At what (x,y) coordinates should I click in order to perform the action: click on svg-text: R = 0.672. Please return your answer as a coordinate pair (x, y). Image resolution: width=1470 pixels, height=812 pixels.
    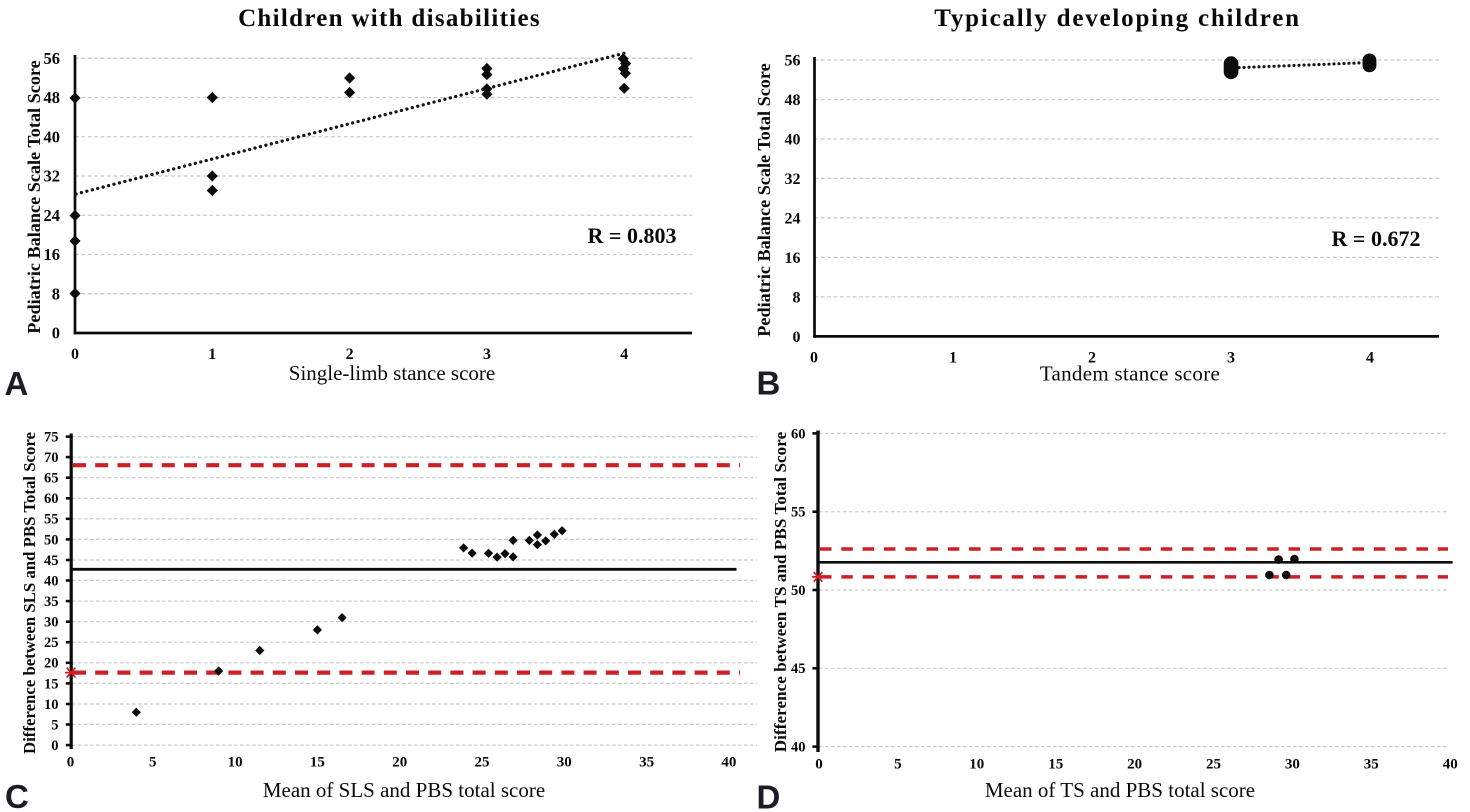
    Looking at the image, I should click on (1376, 238).